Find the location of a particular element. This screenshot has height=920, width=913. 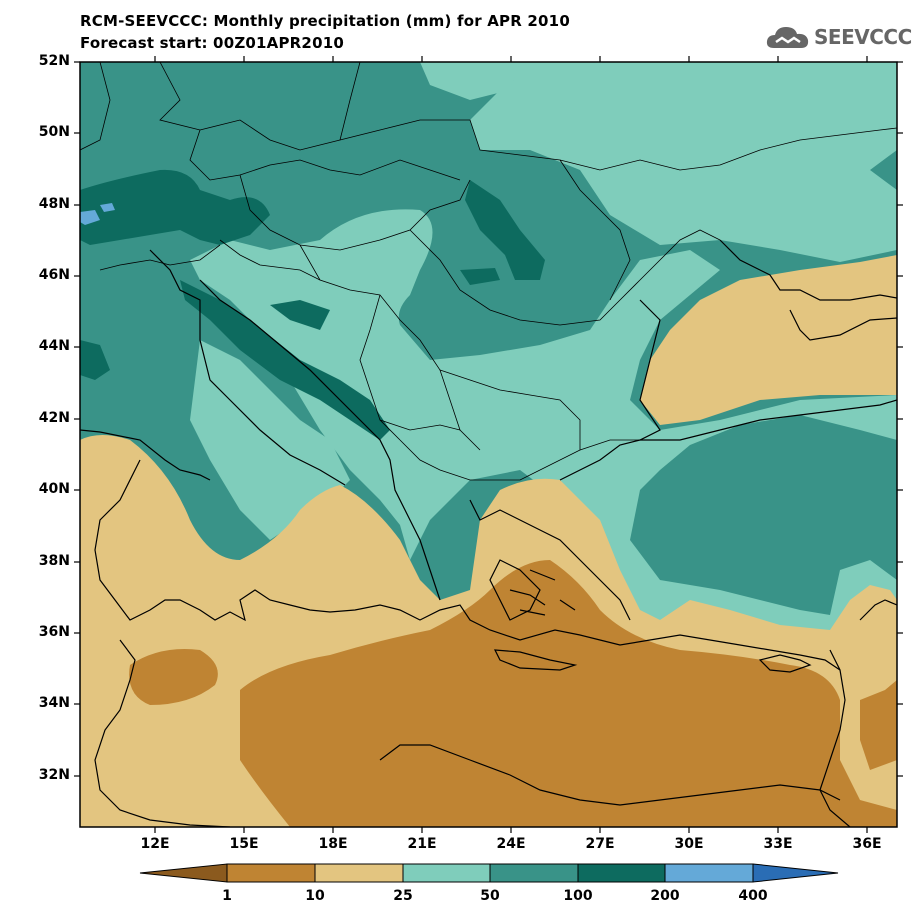

field-200-400-spot2 is located at coordinates (107, 207).